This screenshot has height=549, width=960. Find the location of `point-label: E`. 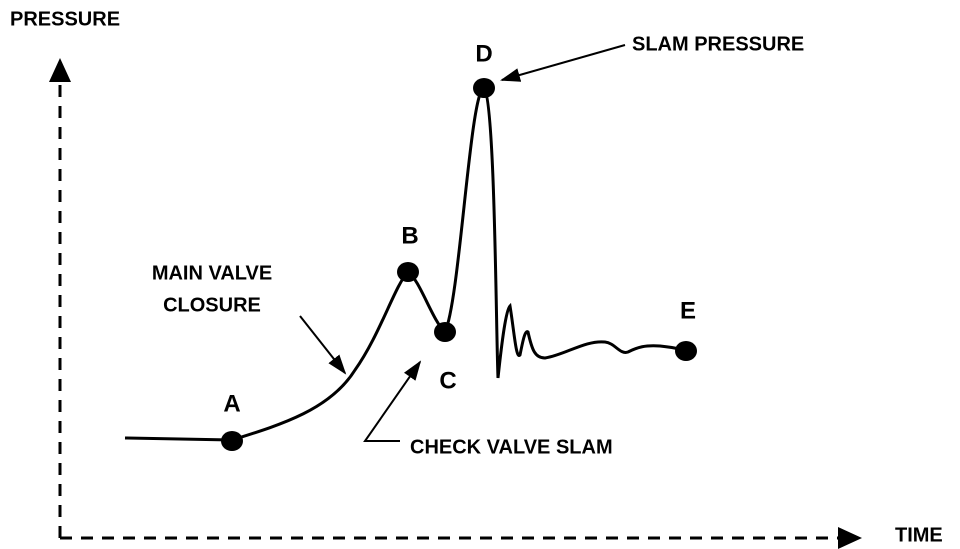

point-label: E is located at coordinates (688, 310).